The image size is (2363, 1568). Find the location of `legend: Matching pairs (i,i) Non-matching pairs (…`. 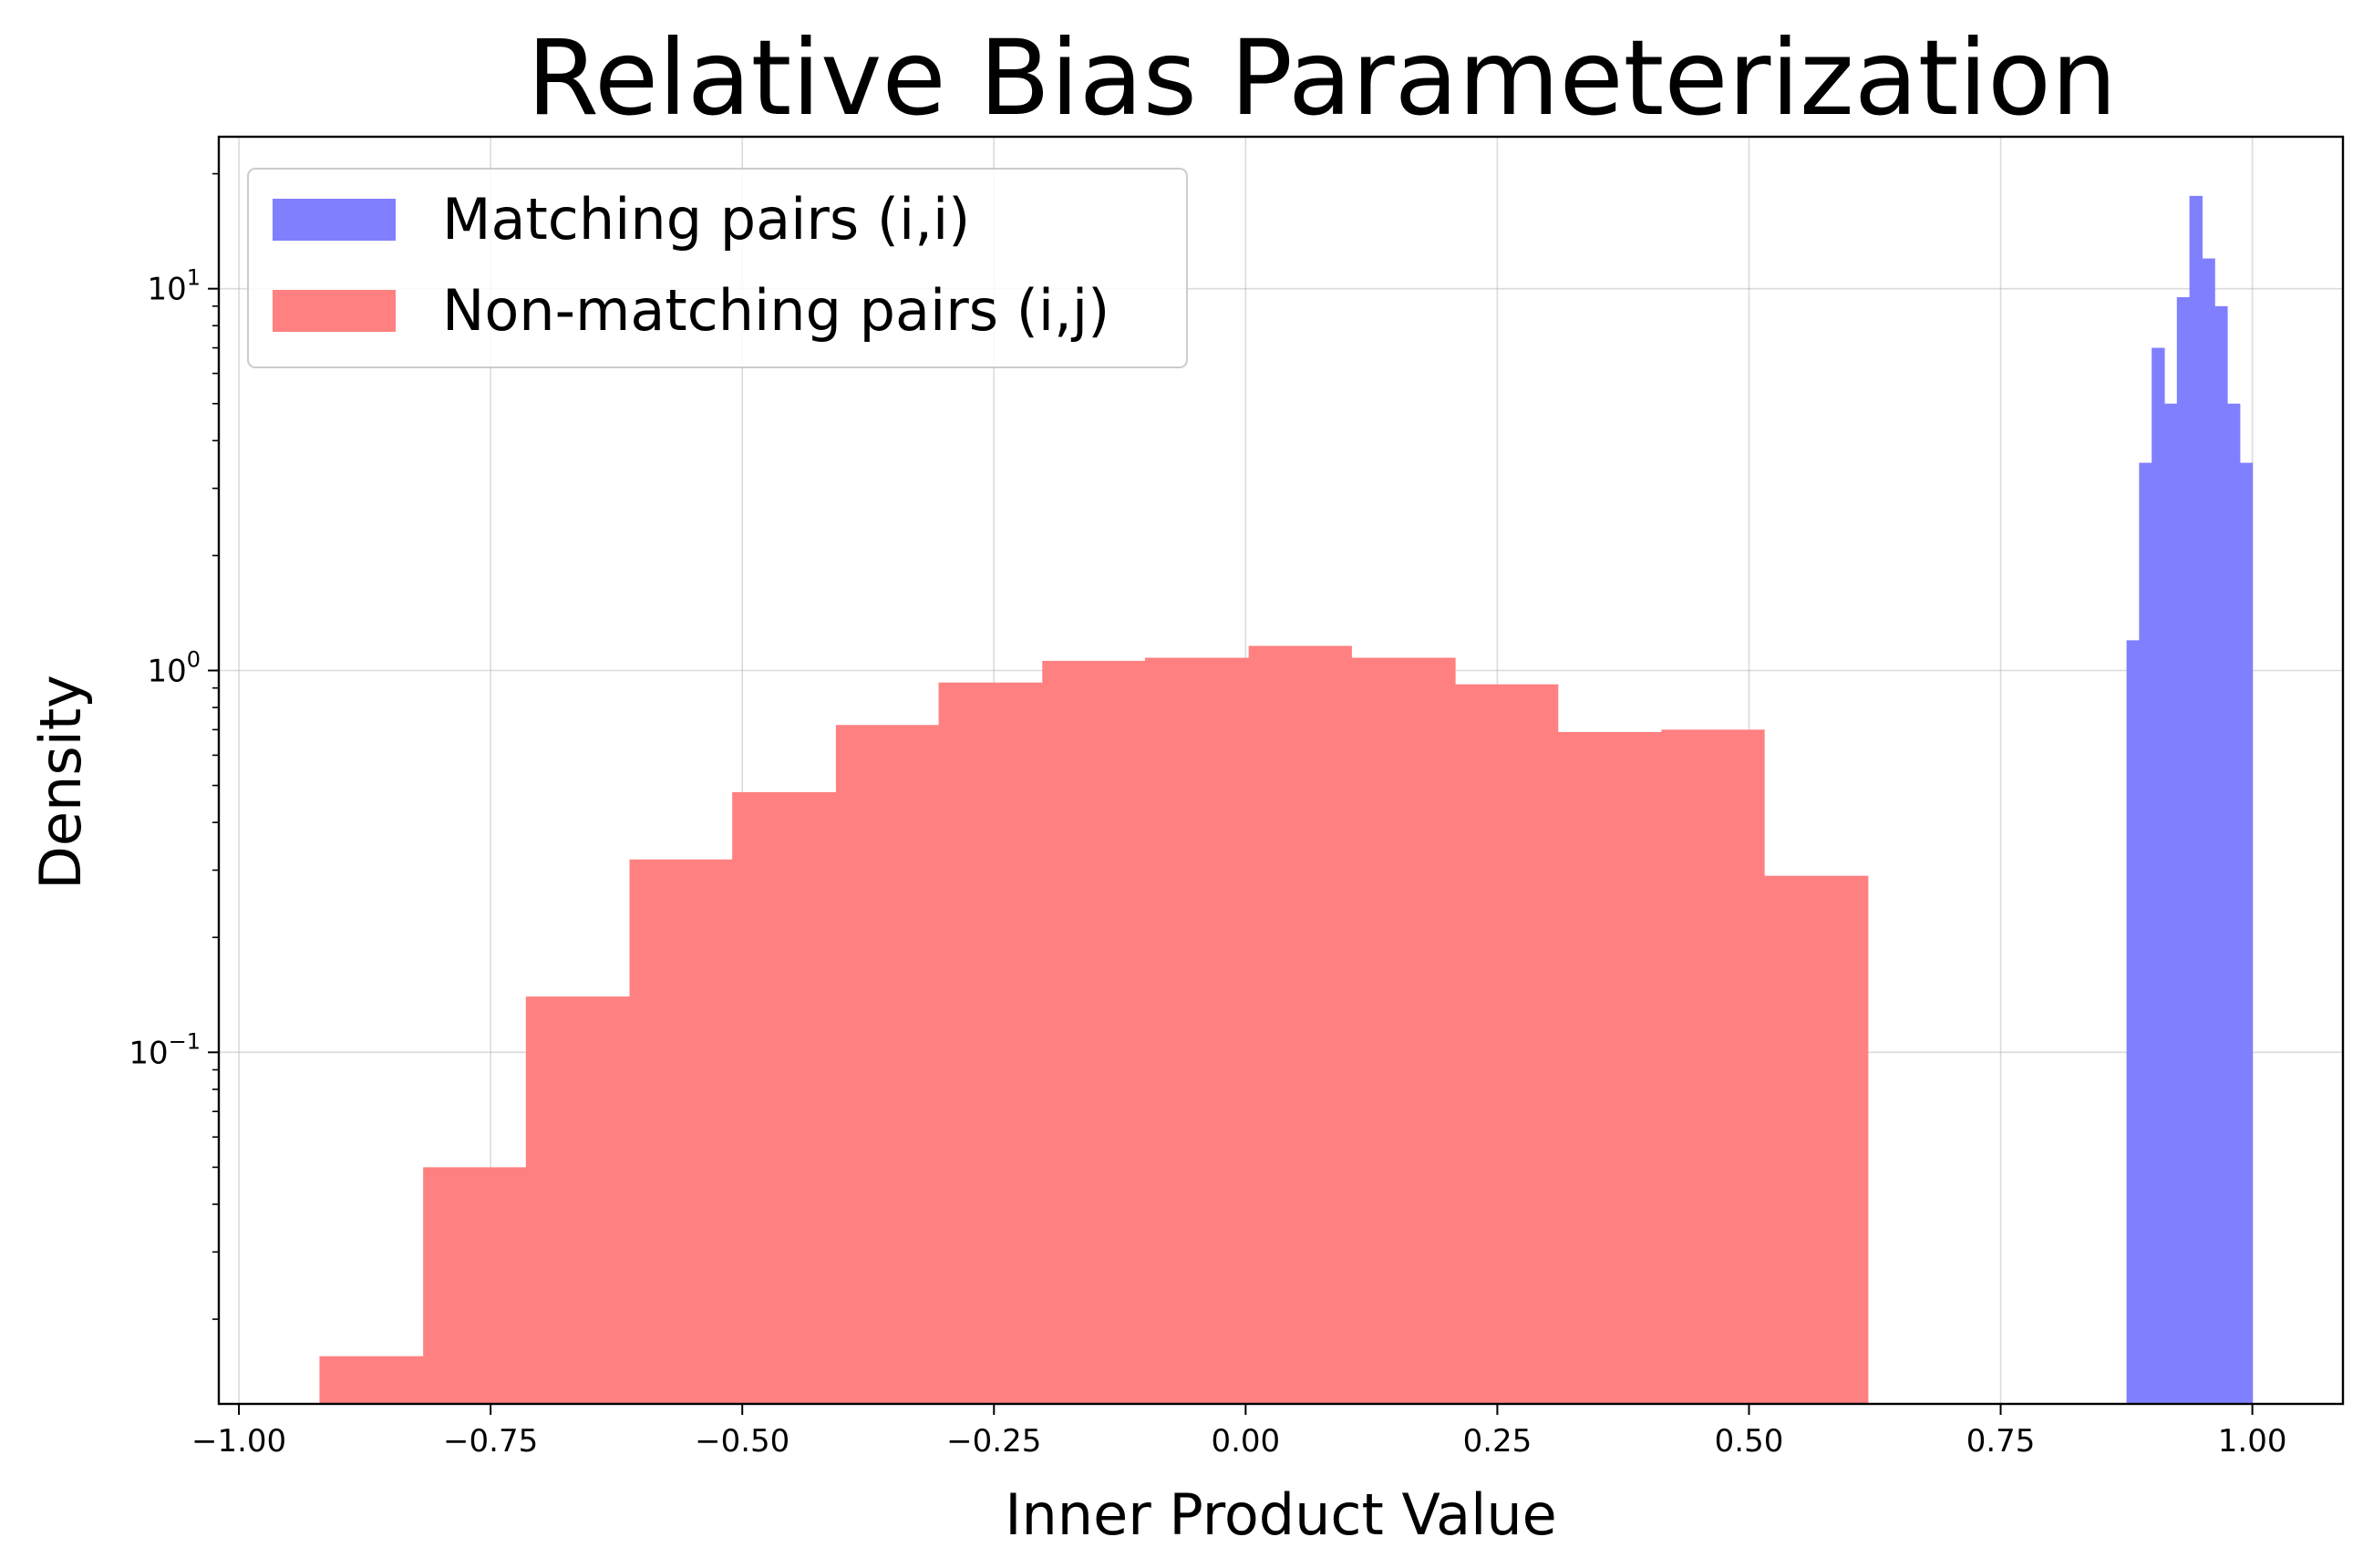

legend: Matching pairs (i,i) Non-matching pairs (… is located at coordinates (717, 268).